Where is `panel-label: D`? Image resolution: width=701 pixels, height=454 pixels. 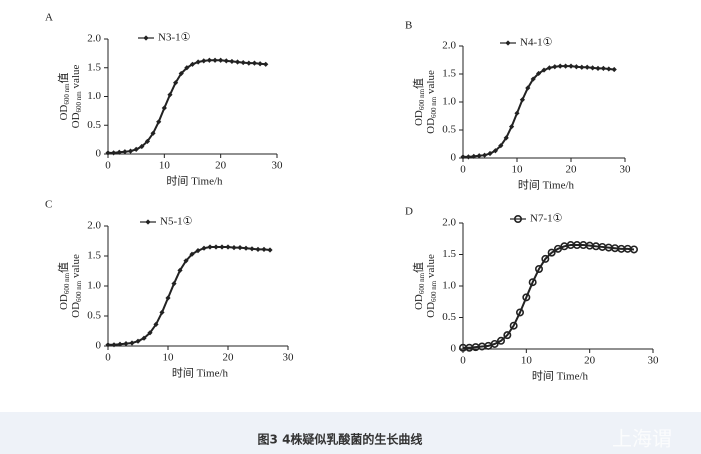 panel-label: D is located at coordinates (409, 212).